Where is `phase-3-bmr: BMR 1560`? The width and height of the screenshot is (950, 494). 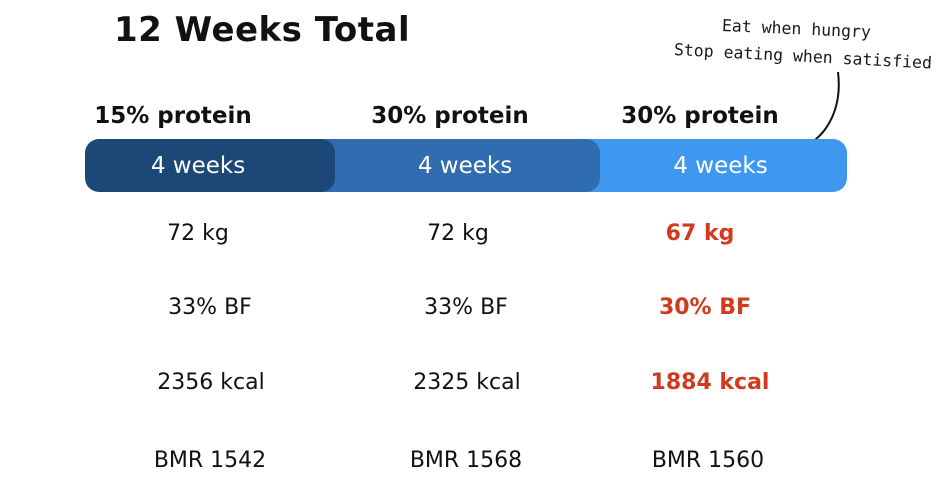 phase-3-bmr: BMR 1560 is located at coordinates (708, 460).